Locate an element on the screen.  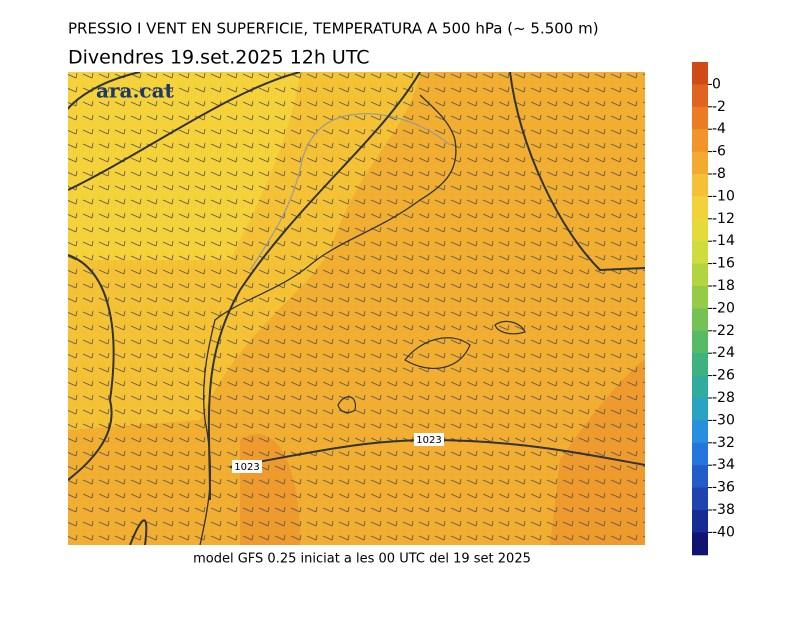
colorbar-label: -24 is located at coordinates (723, 353).